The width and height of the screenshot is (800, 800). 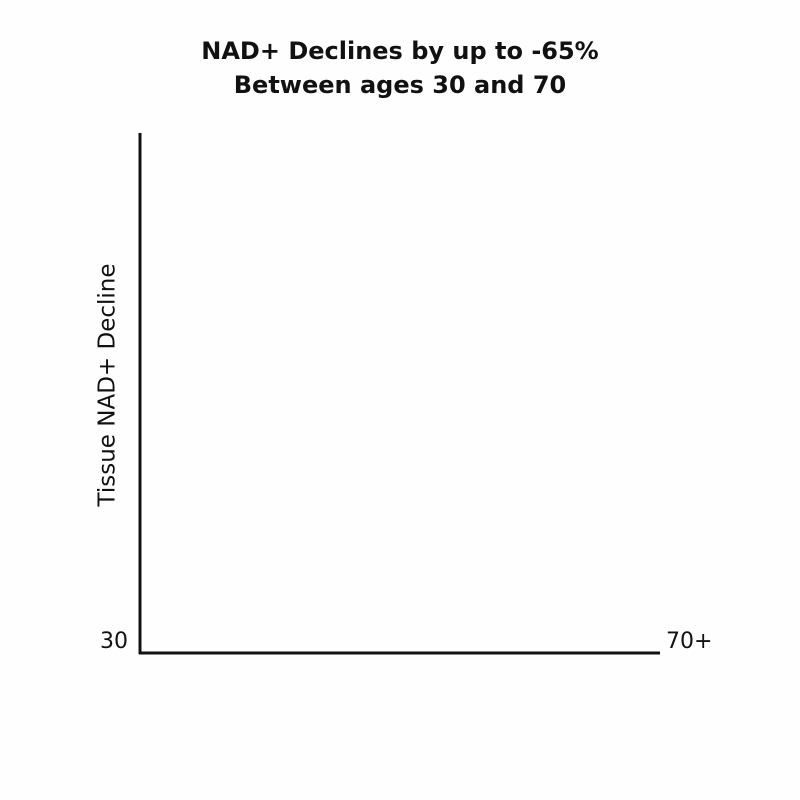 I want to click on chart-title: NAD+ Declines by up to -65%, so click(x=399, y=51).